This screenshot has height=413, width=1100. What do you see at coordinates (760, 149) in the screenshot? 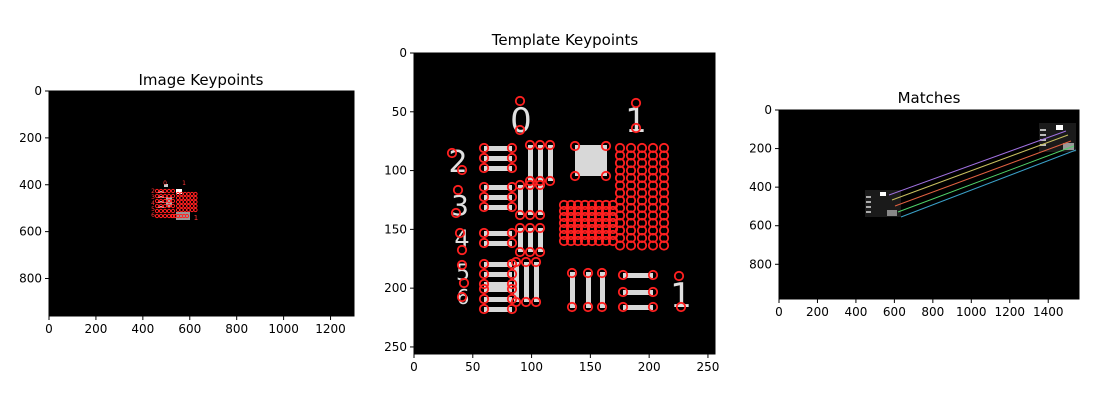
I see `y-tick-label: 200` at bounding box center [760, 149].